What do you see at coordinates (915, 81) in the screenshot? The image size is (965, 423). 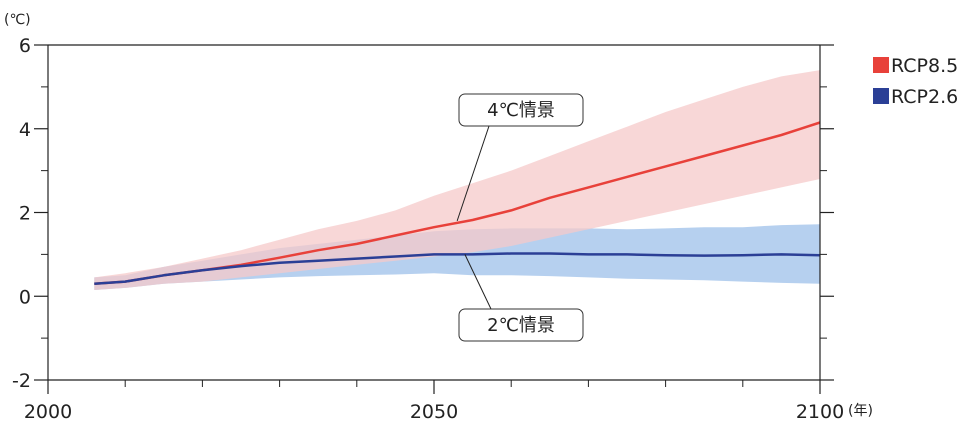 I see `legend: RCP8.5 RCP2.6` at bounding box center [915, 81].